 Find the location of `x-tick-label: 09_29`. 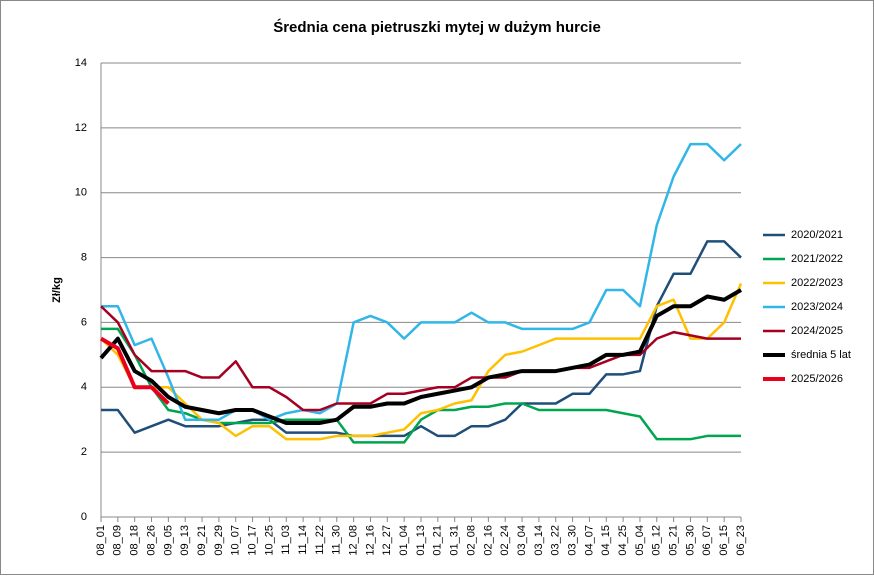

x-tick-label: 09_29 is located at coordinates (219, 540).